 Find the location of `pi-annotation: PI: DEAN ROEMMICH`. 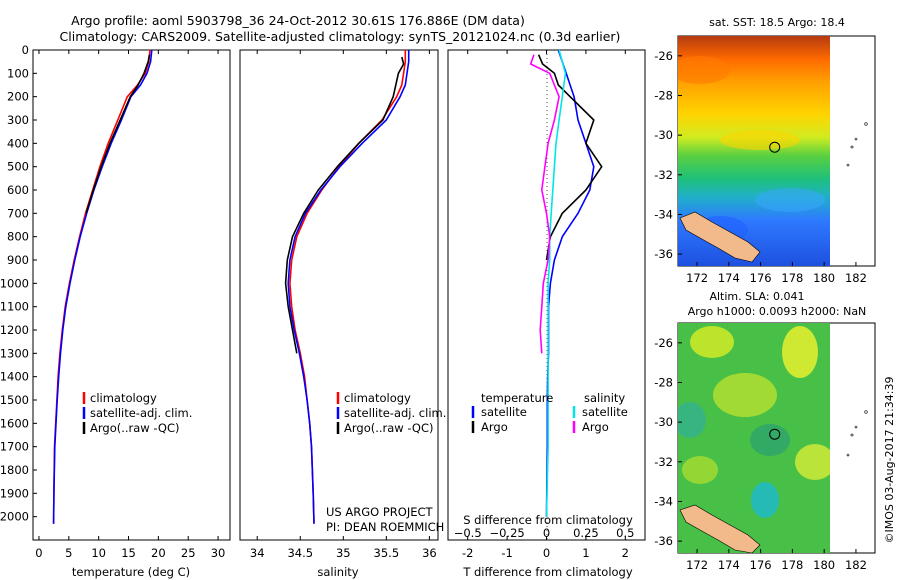

pi-annotation: PI: DEAN ROEMMICH is located at coordinates (385, 527).